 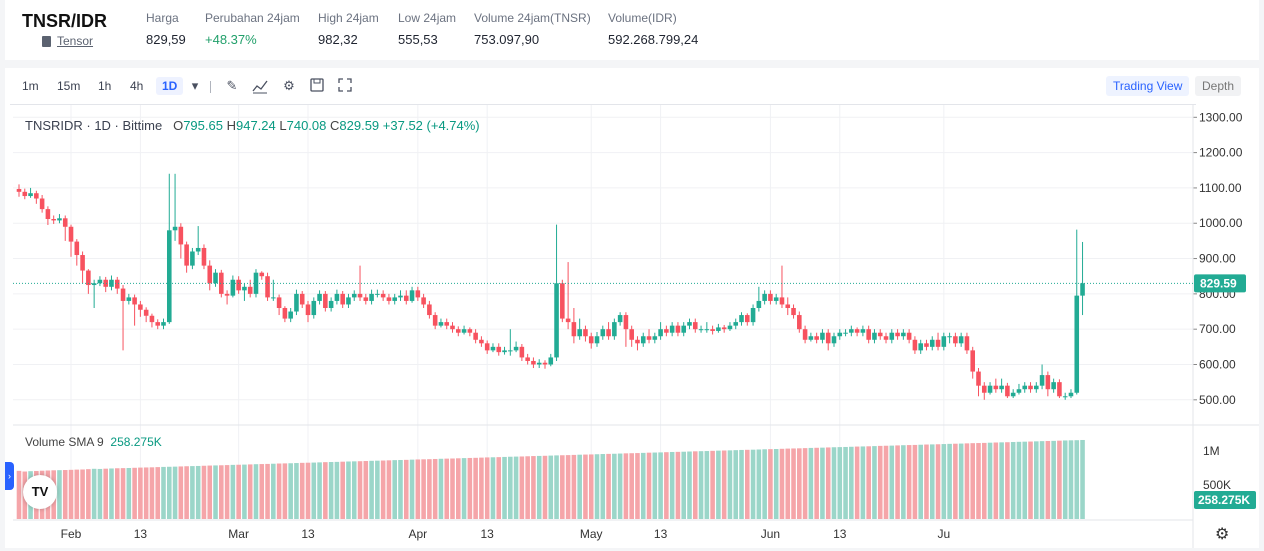 What do you see at coordinates (427, 29) in the screenshot?
I see `stat-low: Low 24jam 555,53` at bounding box center [427, 29].